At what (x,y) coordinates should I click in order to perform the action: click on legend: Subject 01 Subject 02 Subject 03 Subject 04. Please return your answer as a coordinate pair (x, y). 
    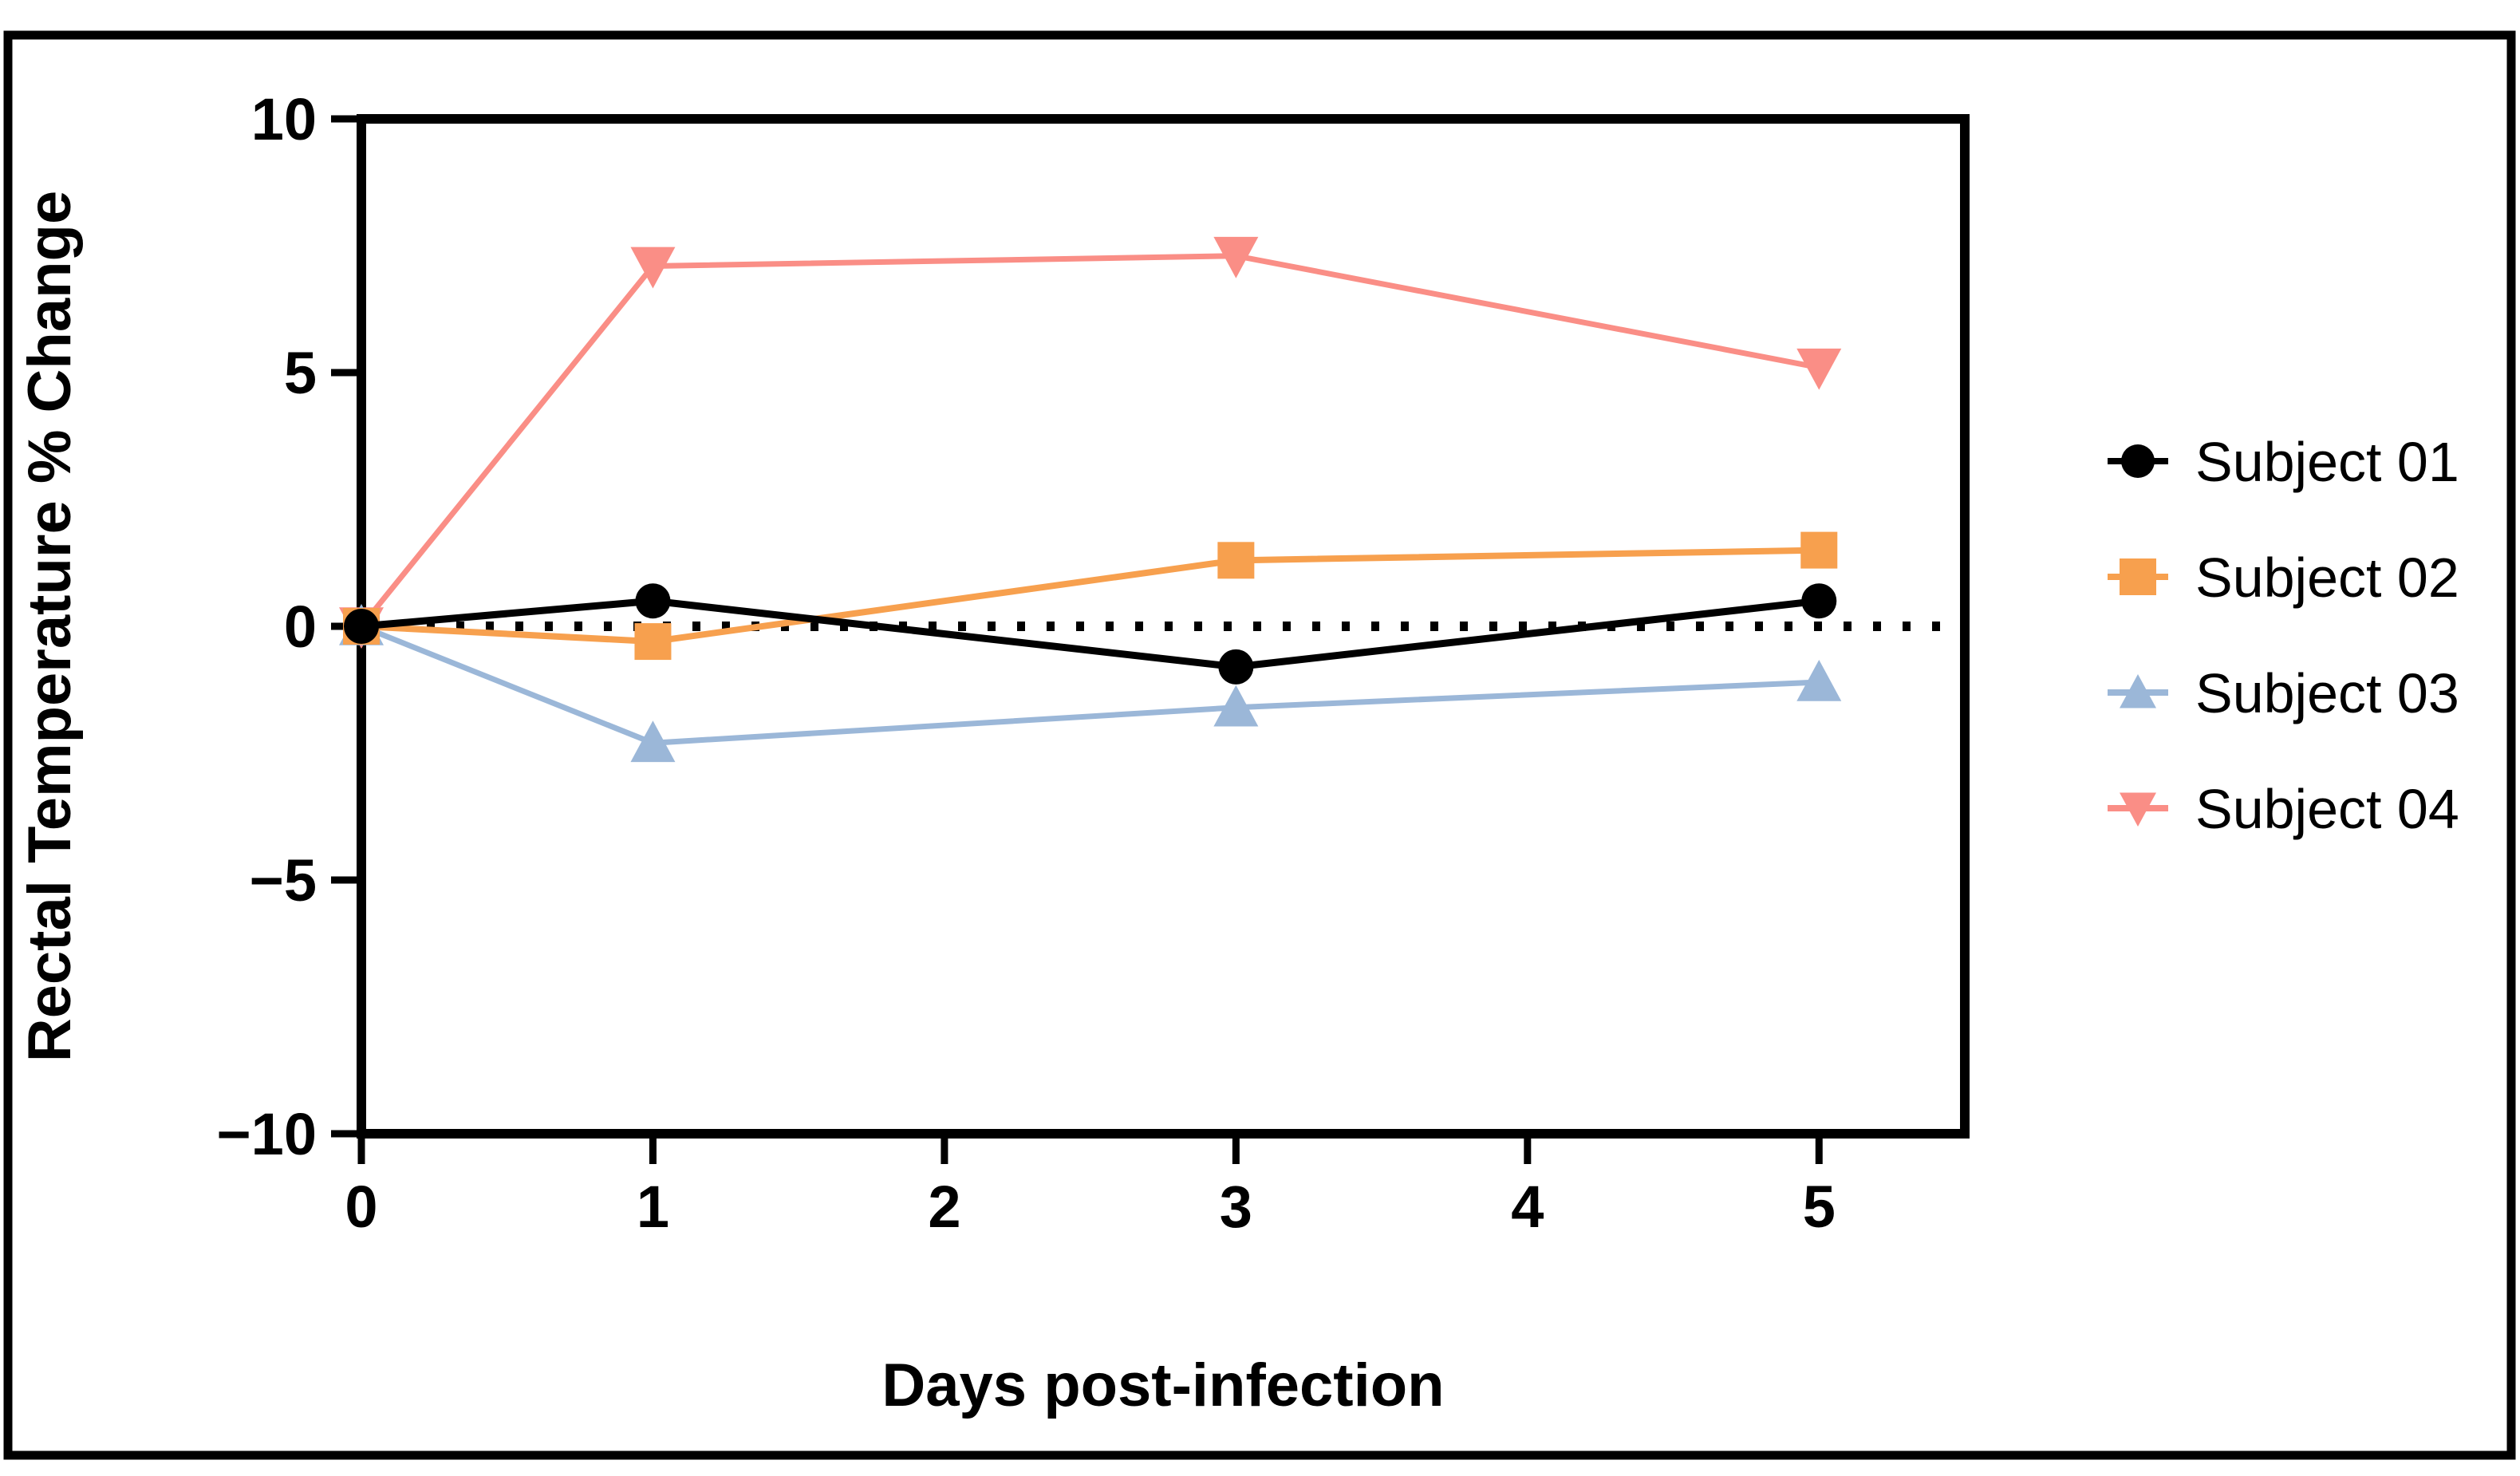
    Looking at the image, I should click on (2283, 635).